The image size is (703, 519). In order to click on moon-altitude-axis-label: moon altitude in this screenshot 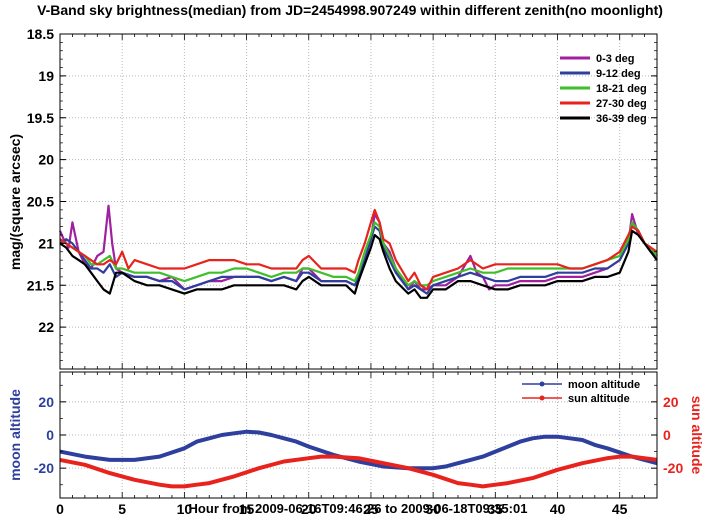, I will do `click(15, 435)`.